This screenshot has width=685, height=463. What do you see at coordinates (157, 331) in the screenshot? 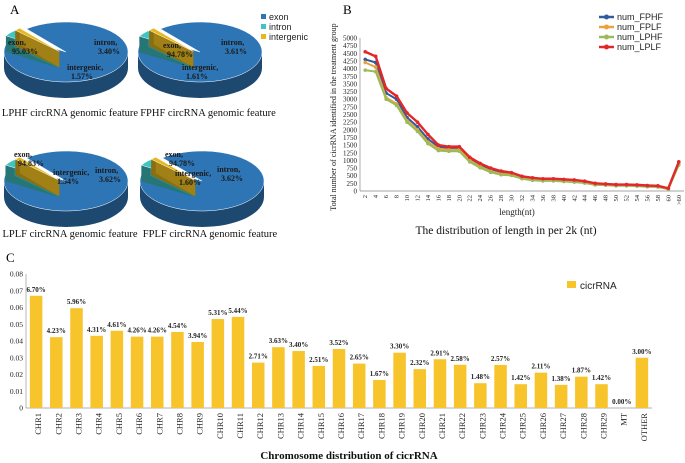
I see `bar-data-label: 4.26%` at bounding box center [157, 331].